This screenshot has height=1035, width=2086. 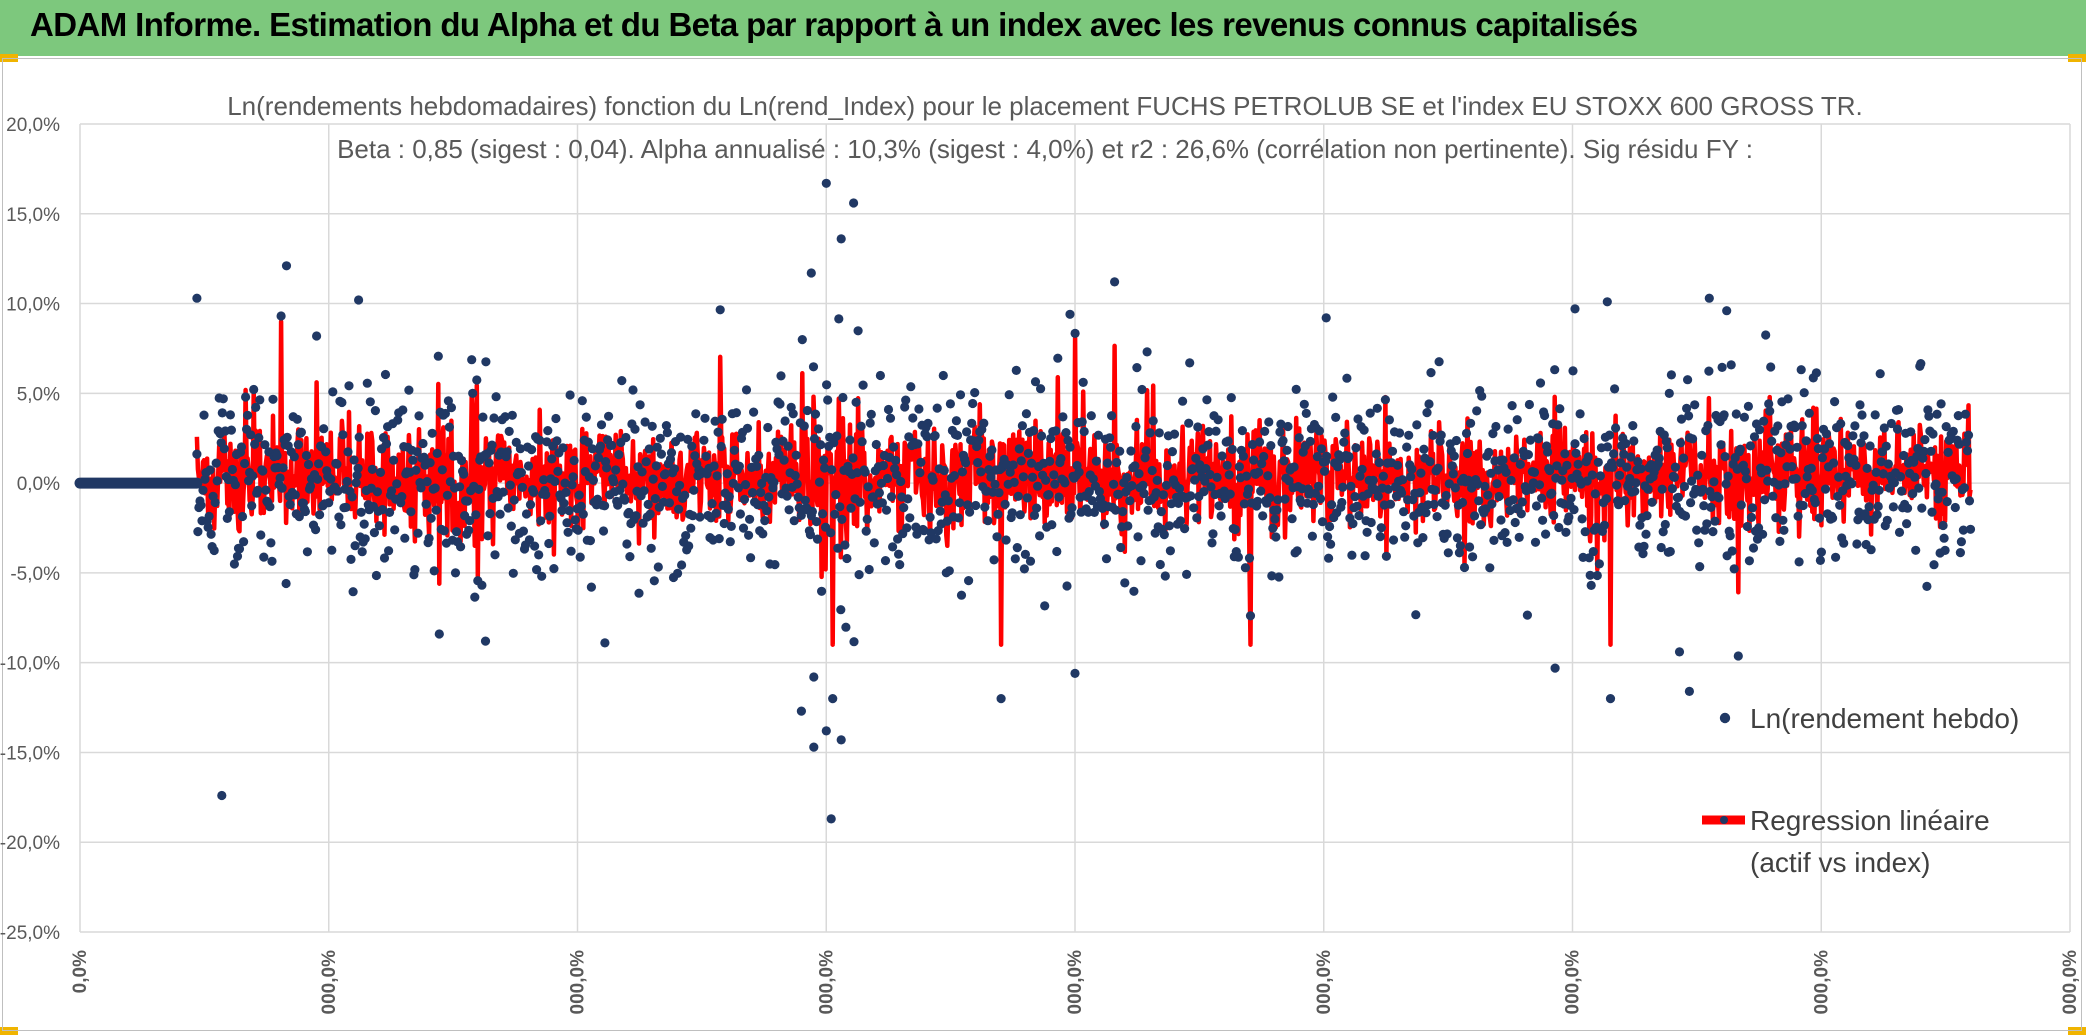 What do you see at coordinates (30, 933) in the screenshot?
I see `y-tick-label: -25,0%` at bounding box center [30, 933].